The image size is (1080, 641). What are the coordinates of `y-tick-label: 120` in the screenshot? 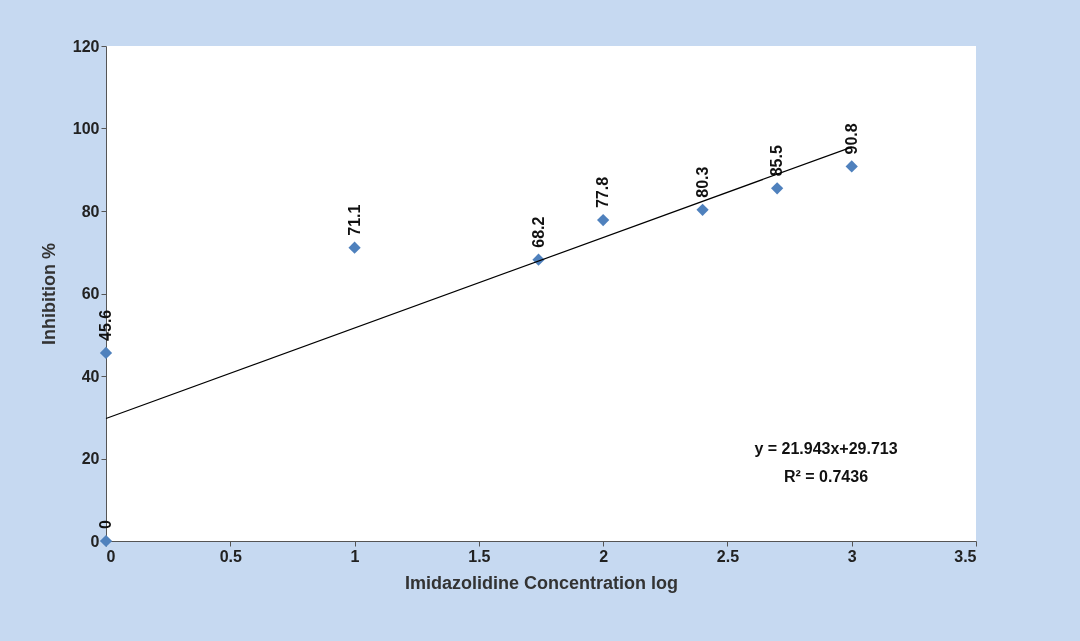 It's located at (86, 46).